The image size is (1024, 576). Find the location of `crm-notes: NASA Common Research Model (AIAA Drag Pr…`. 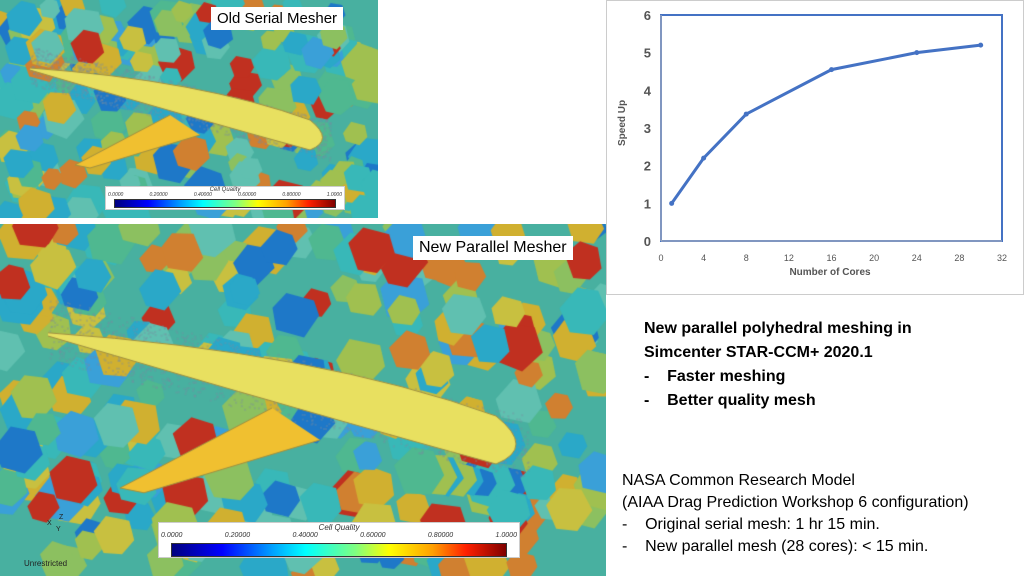

crm-notes: NASA Common Research Model (AIAA Drag Pr… is located at coordinates (795, 514).